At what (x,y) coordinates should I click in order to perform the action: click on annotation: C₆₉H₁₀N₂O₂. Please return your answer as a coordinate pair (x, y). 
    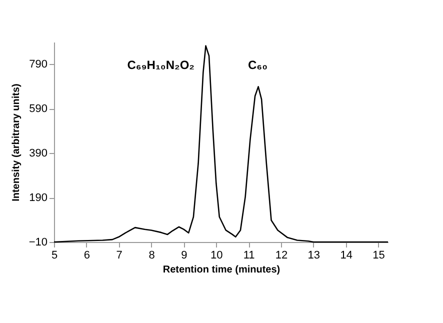
    Looking at the image, I should click on (160, 65).